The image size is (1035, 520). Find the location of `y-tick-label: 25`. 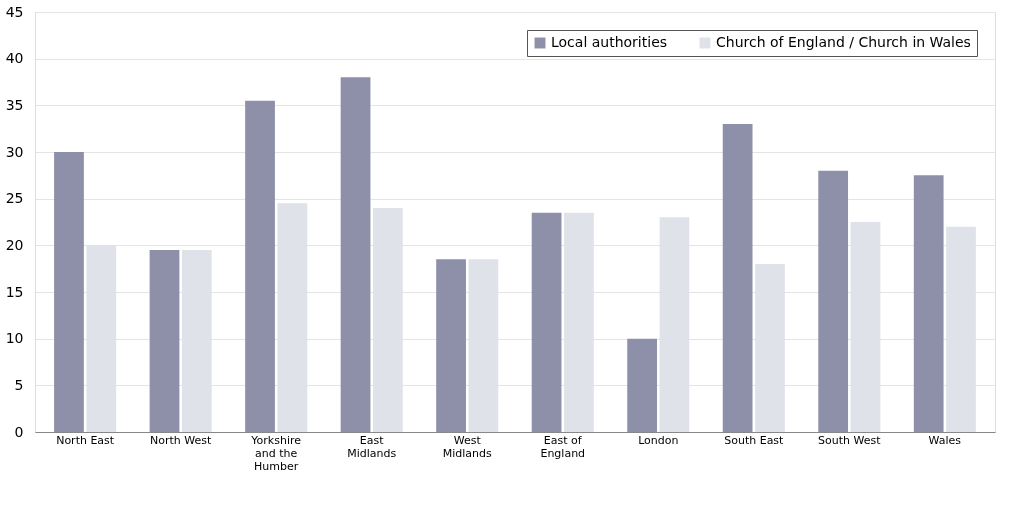

y-tick-label: 25 is located at coordinates (14, 198).